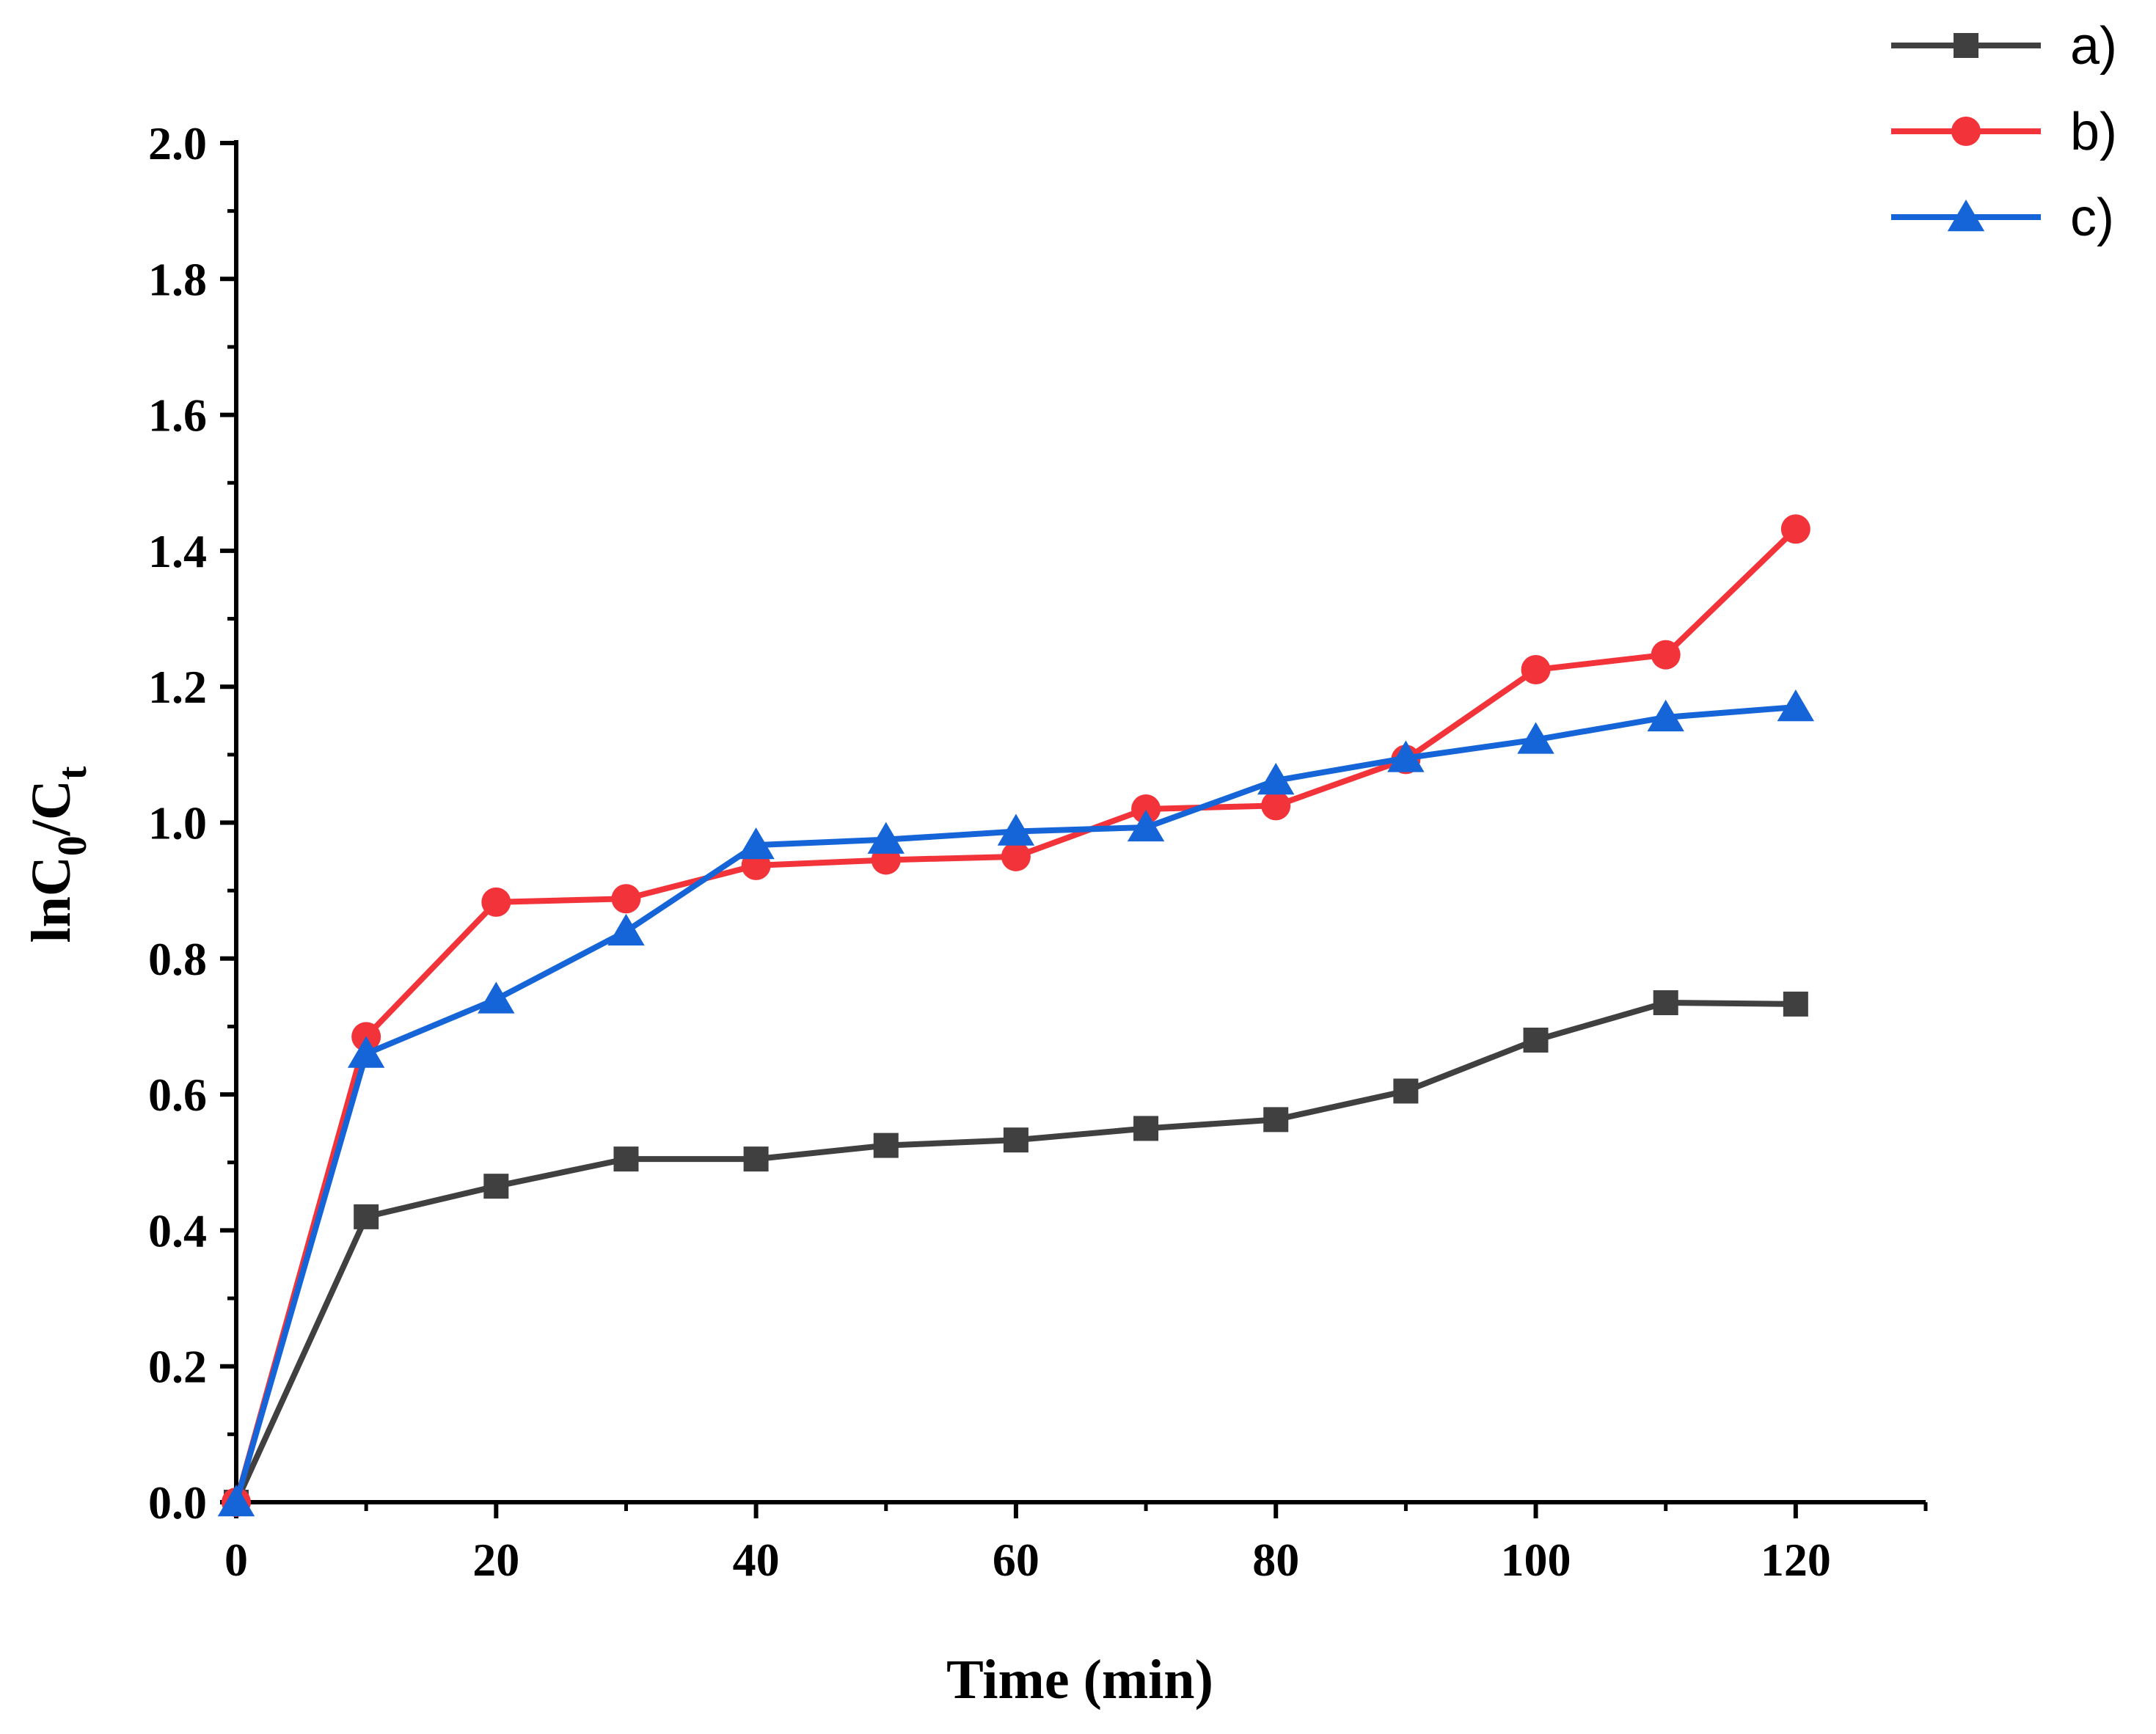  What do you see at coordinates (2002, 218) in the screenshot?
I see `legend-item: c)` at bounding box center [2002, 218].